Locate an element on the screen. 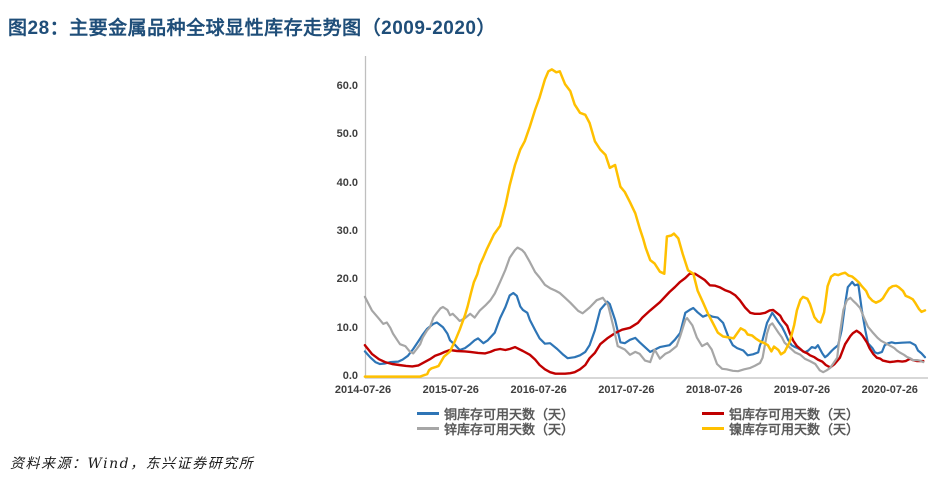  legend-item-2: 铝库存可用天数（天） is located at coordinates (817, 414).